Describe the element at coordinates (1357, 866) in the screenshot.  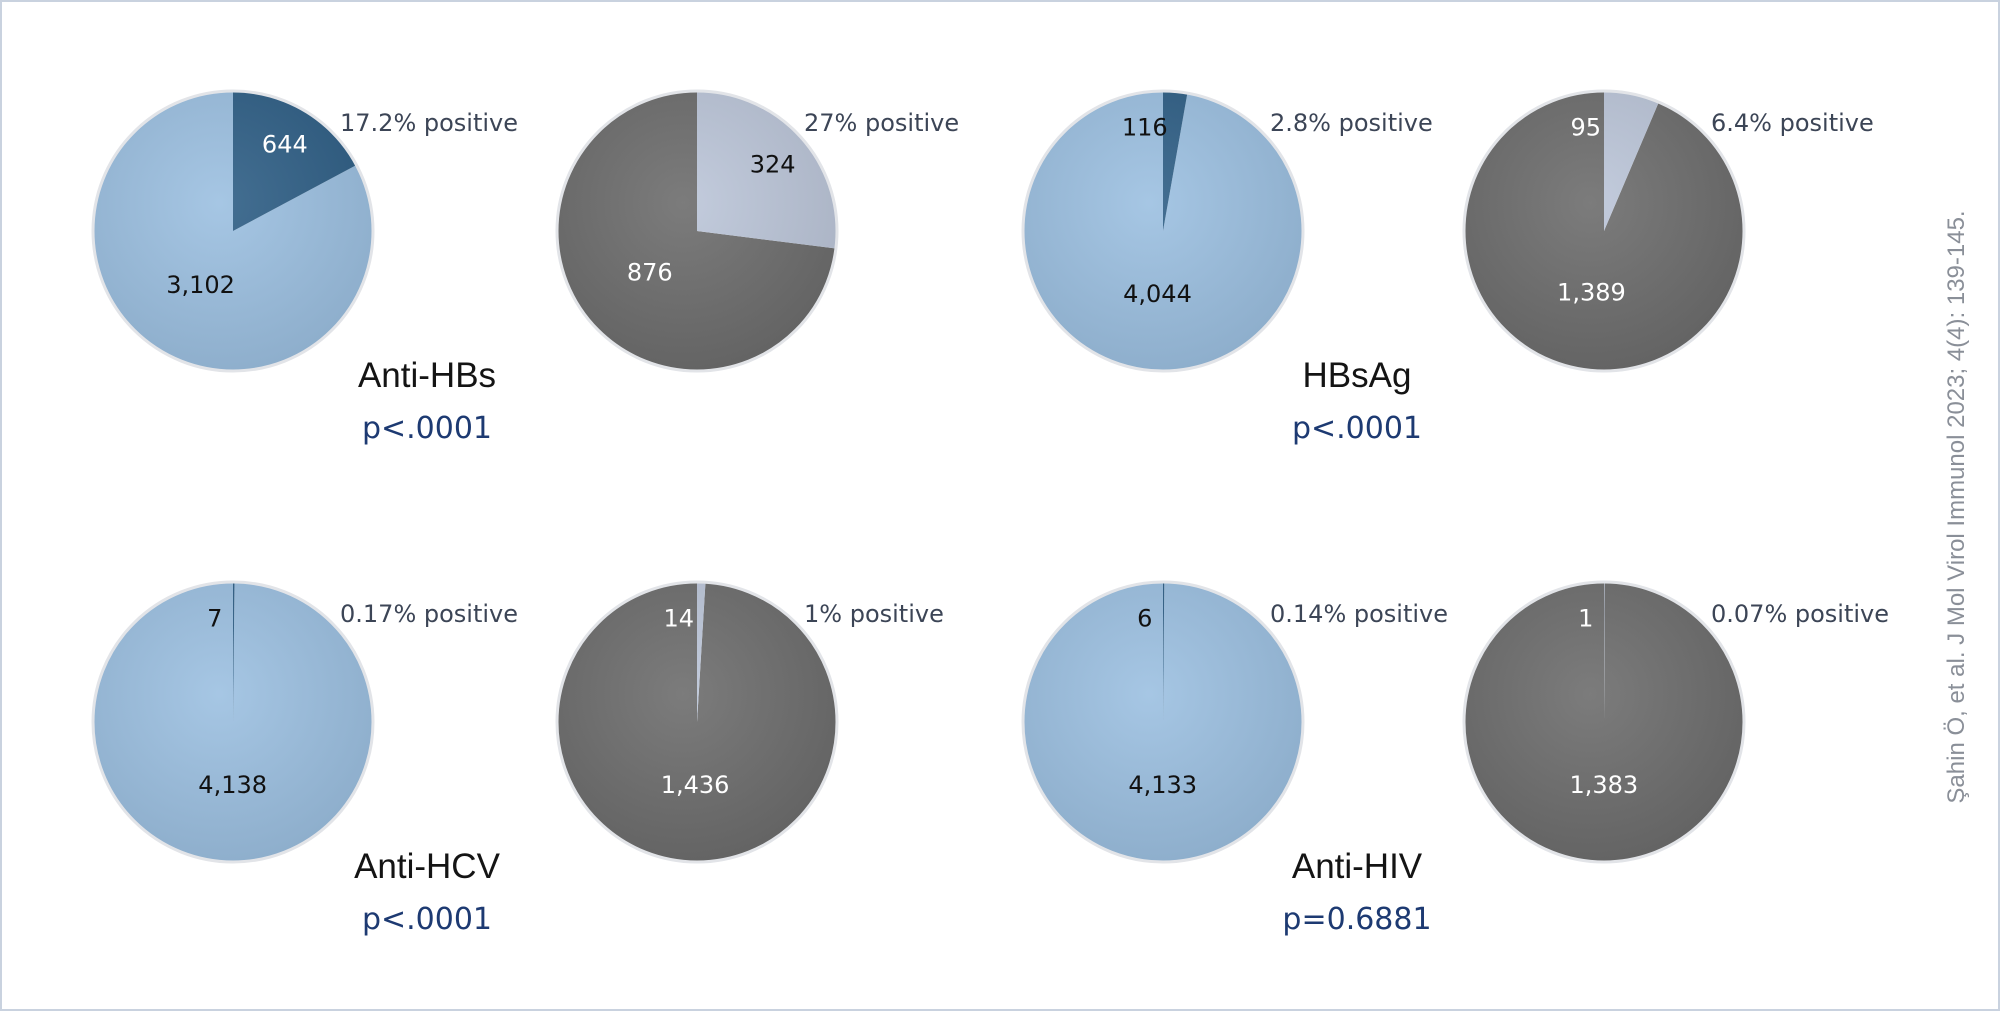
I see `test-title: Anti-HIV` at that location.